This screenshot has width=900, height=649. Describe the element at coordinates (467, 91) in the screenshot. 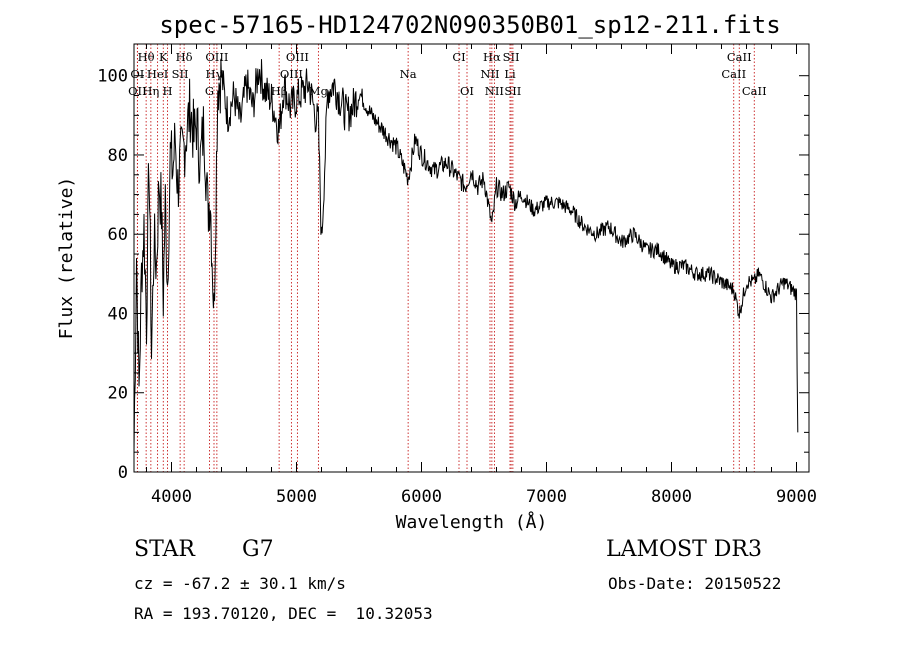

I see `spectral-line-label: OI` at that location.